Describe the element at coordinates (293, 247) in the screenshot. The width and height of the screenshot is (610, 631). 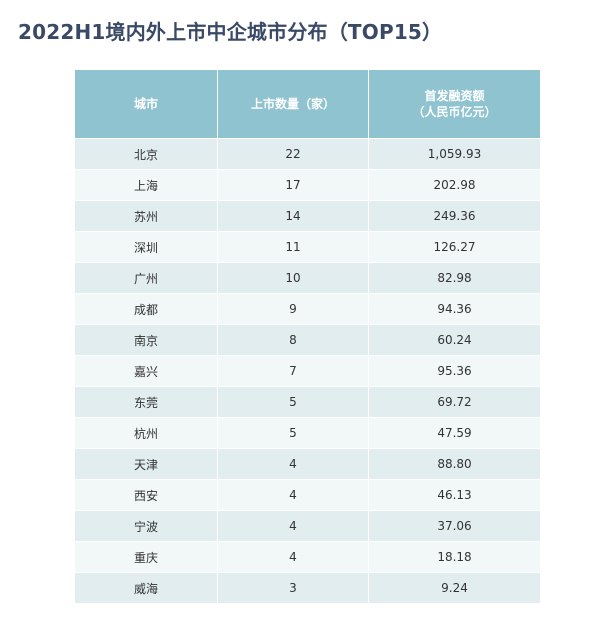
I see `cell-count: 11` at that location.